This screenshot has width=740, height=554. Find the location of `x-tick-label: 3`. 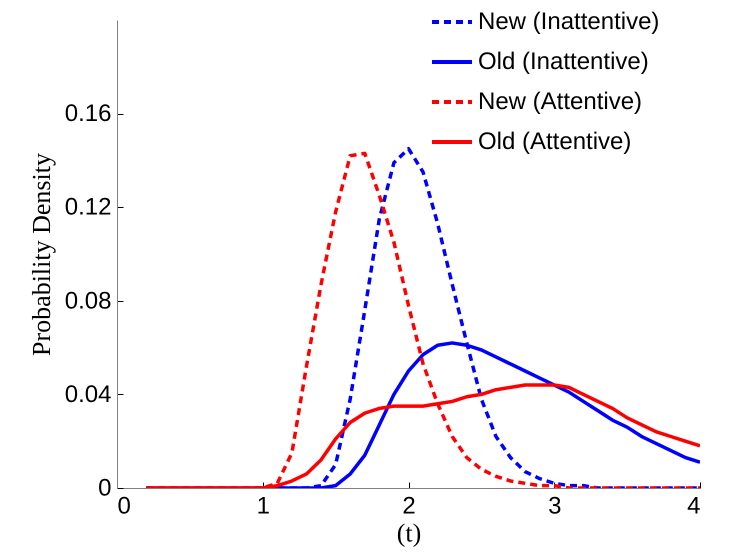

x-tick-label: 3 is located at coordinates (555, 506).